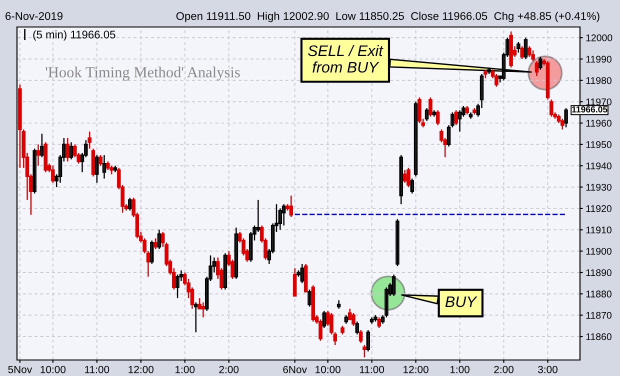 This screenshot has height=376, width=620. I want to click on y-tick-label: 11910, so click(599, 230).